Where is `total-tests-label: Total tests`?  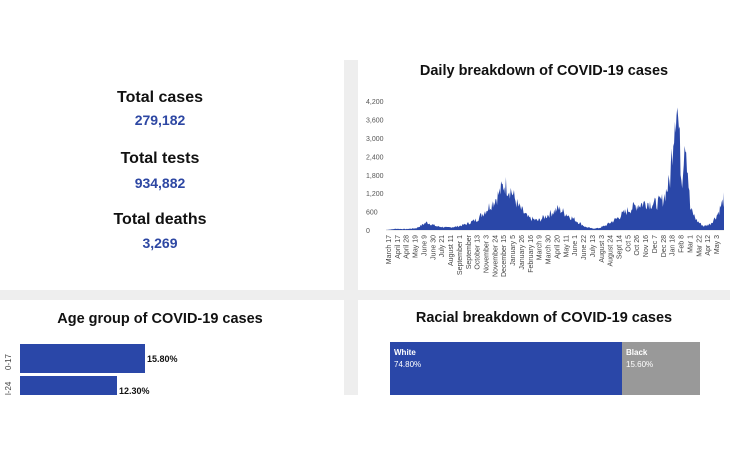
total-tests-label: Total tests is located at coordinates (160, 158).